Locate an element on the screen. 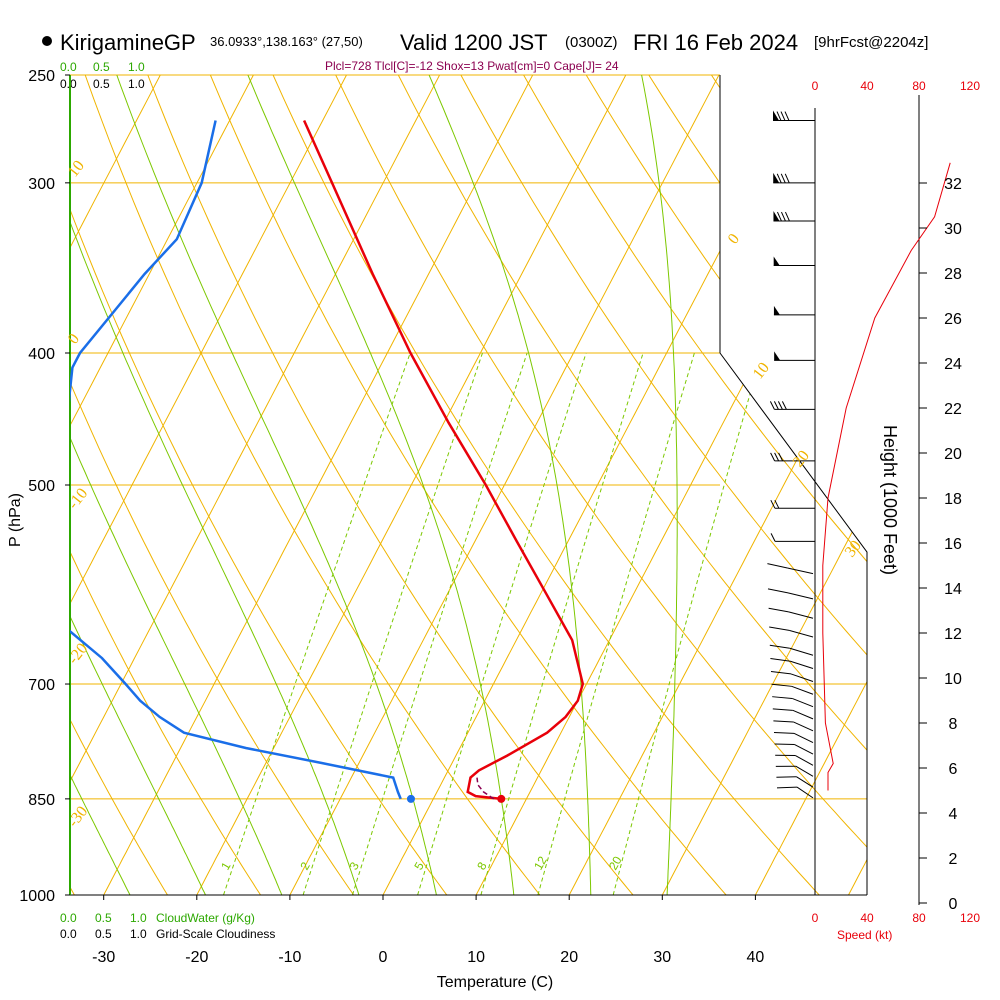 This screenshot has height=1000, width=1000. speed-tick-top-2: 80 is located at coordinates (919, 86).